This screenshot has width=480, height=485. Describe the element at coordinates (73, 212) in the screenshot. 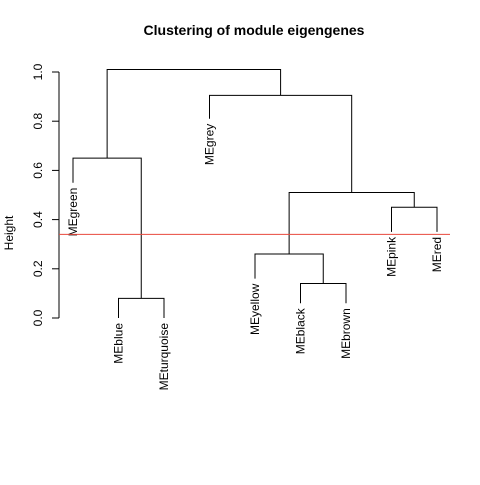

I see `leaf-label-megreen: MEgreen` at that location.